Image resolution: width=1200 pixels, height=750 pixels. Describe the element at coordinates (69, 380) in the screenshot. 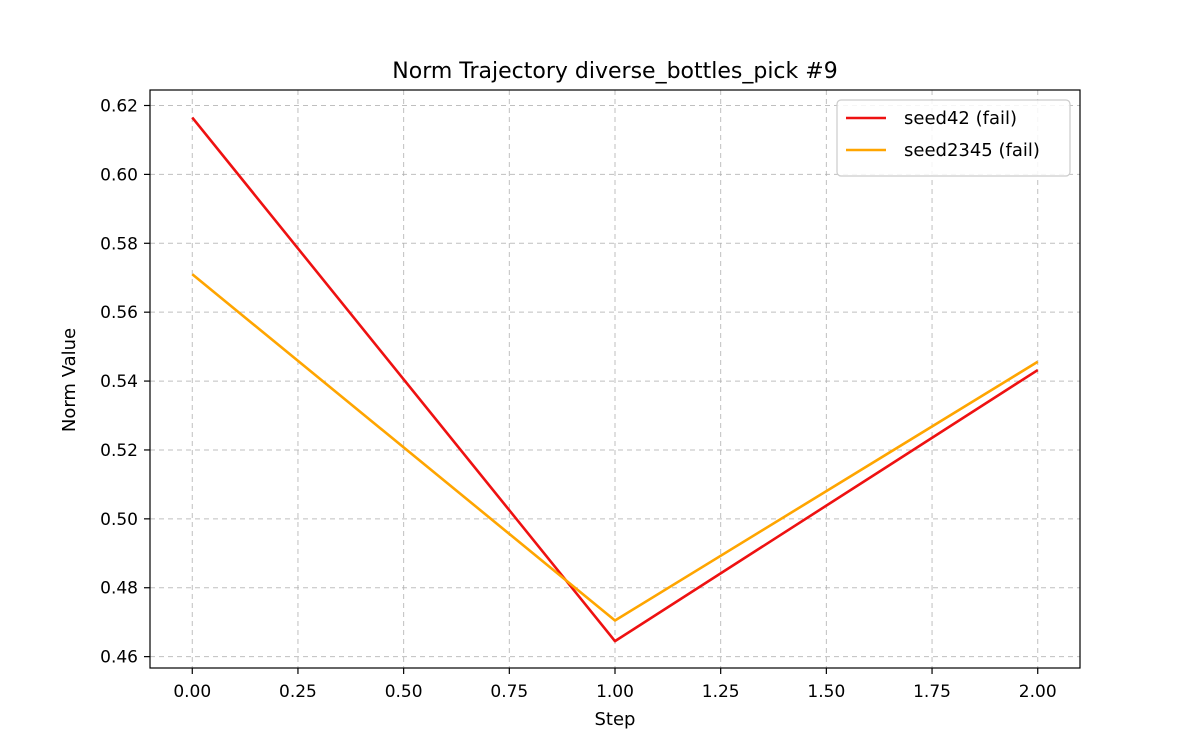

I see `y-axis-label: Norm Value` at that location.